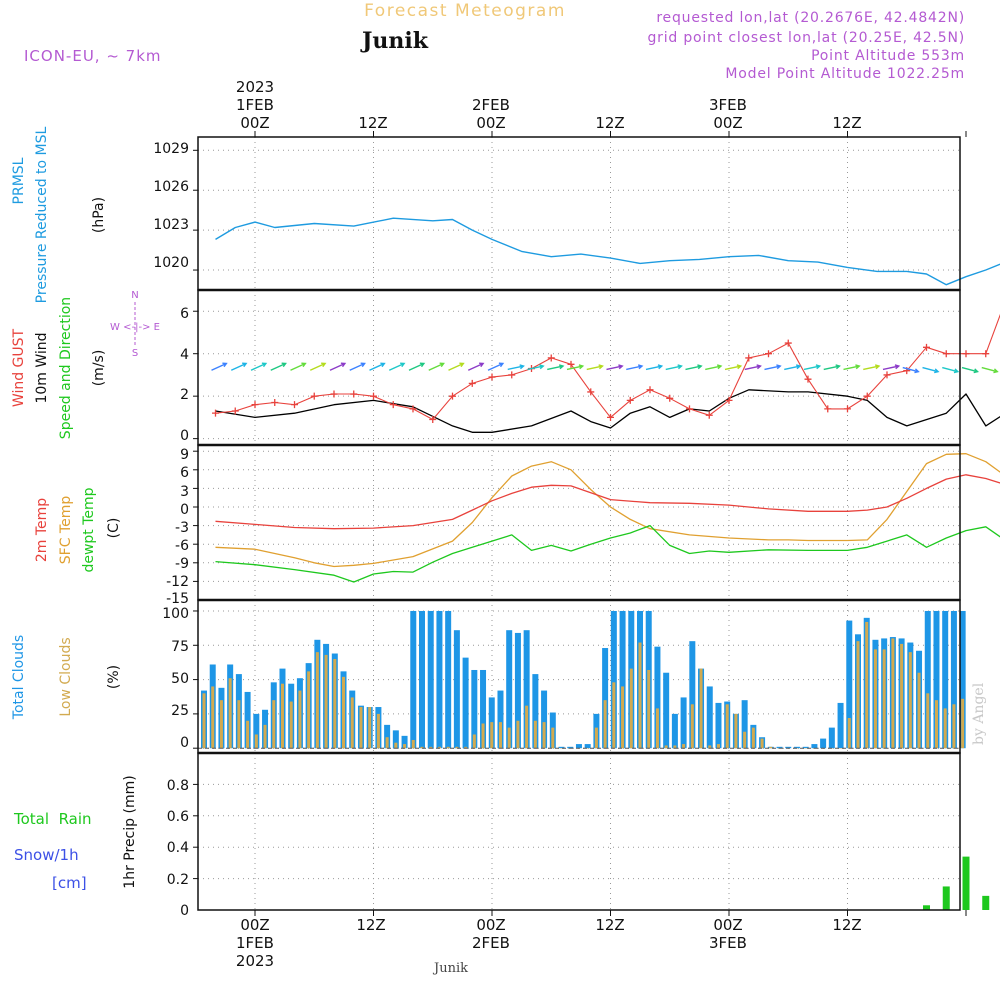 The width and height of the screenshot is (1000, 1000). What do you see at coordinates (46, 855) in the screenshot?
I see `precip-snow-label: Snow/1h` at bounding box center [46, 855].